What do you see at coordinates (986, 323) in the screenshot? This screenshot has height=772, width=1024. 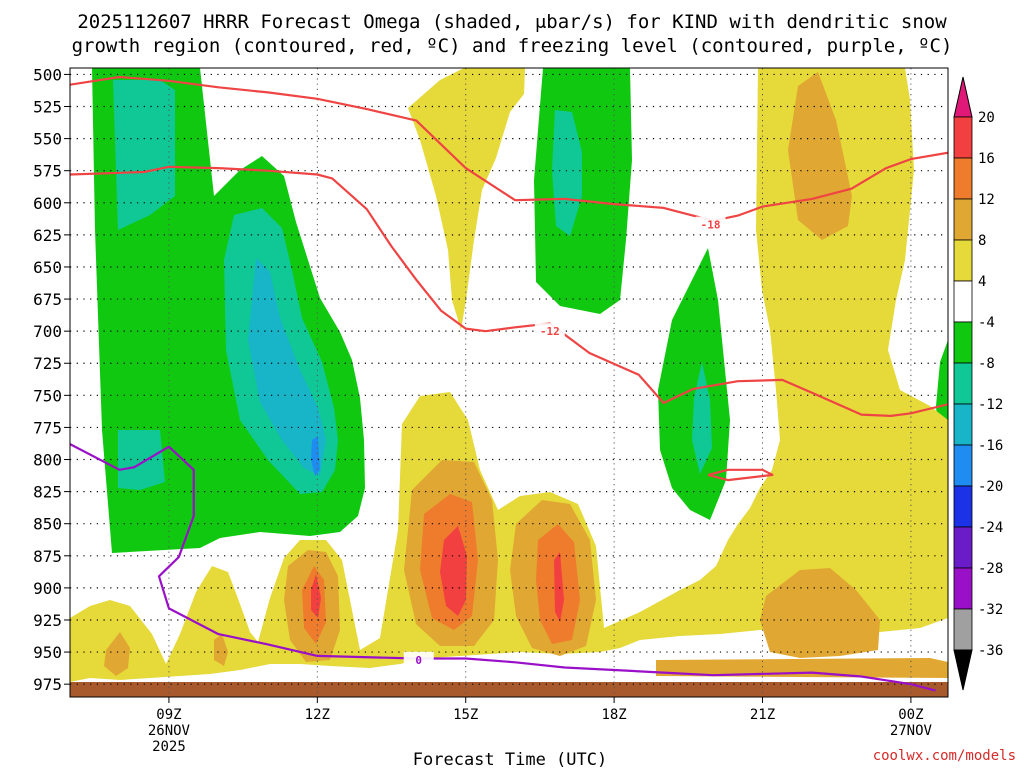 I see `colorbar-label-5: -4` at bounding box center [986, 323].